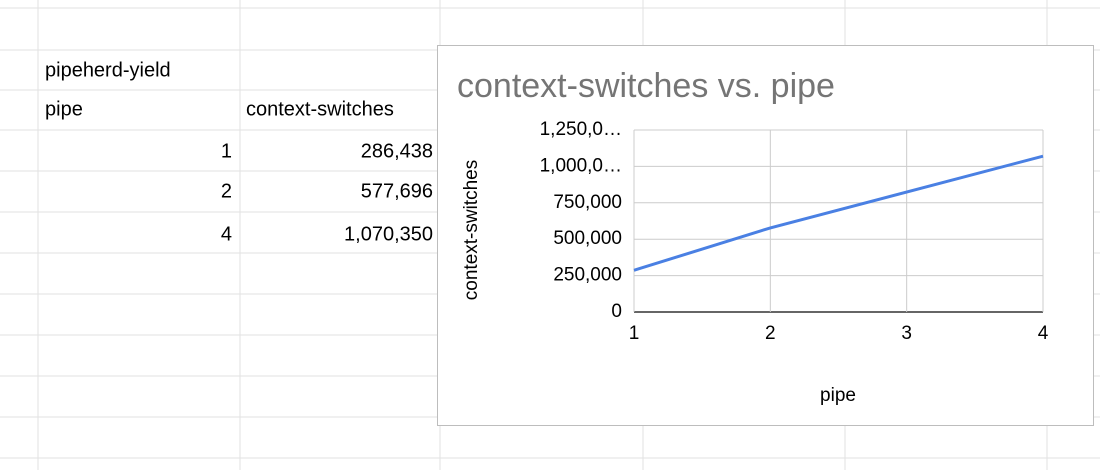 This screenshot has height=470, width=1100. What do you see at coordinates (64, 109) in the screenshot?
I see `column-header: pipe` at bounding box center [64, 109].